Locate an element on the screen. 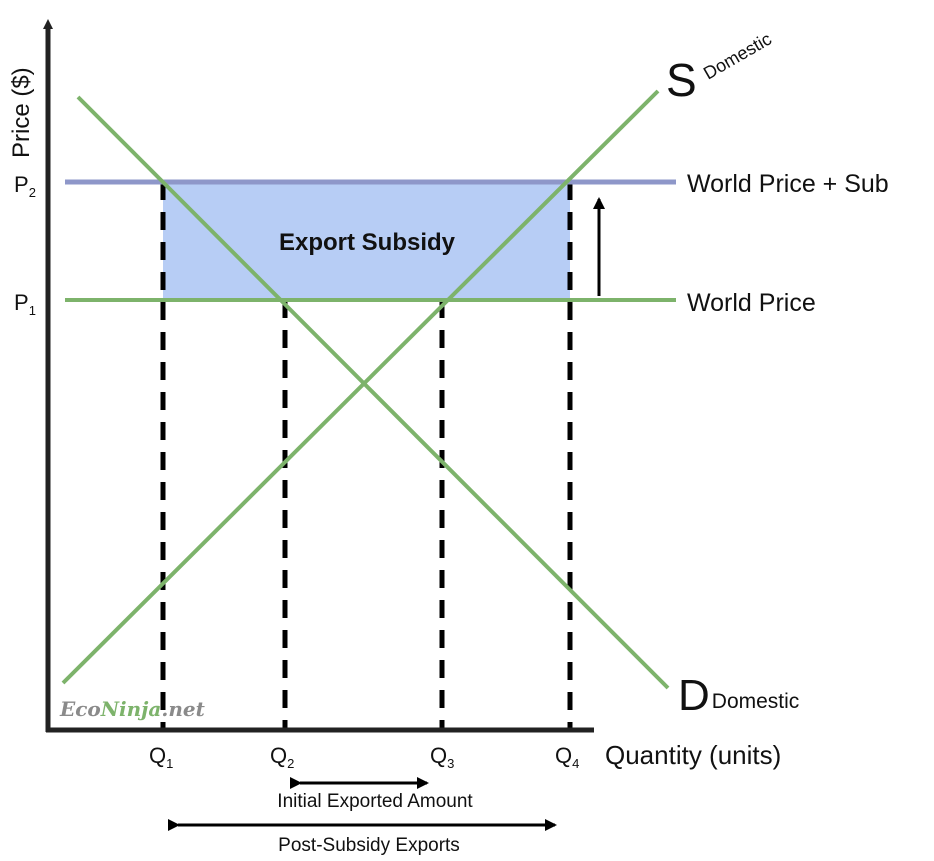 This screenshot has height=861, width=934. q3-label: Q3 is located at coordinates (442, 757).